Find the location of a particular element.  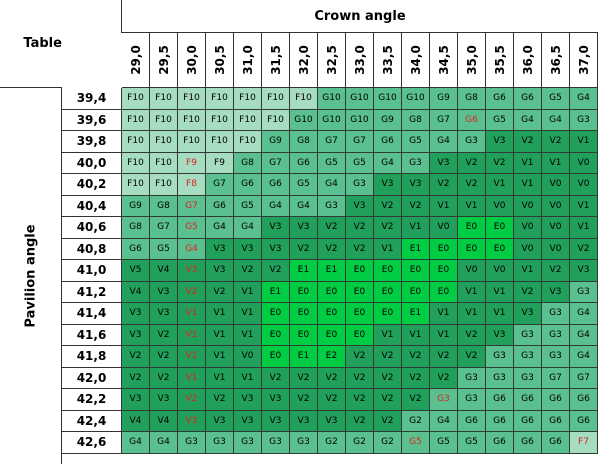

crown-angle-value: 35,0 is located at coordinates (471, 60).